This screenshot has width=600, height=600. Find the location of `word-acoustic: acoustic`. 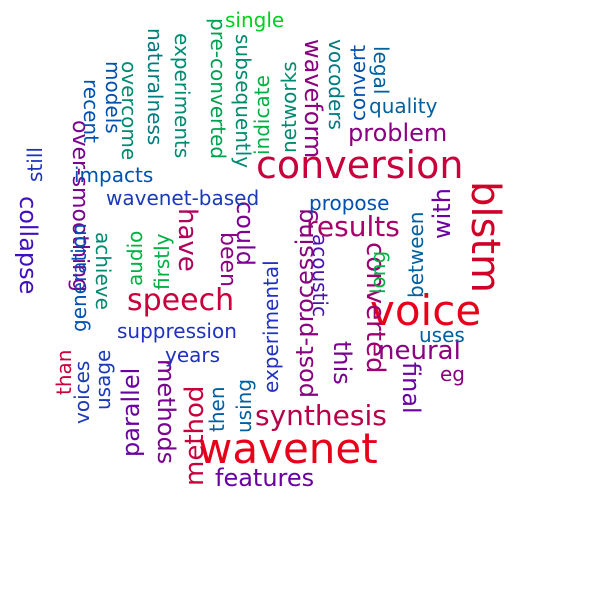

word-acoustic: acoustic is located at coordinates (320, 275).